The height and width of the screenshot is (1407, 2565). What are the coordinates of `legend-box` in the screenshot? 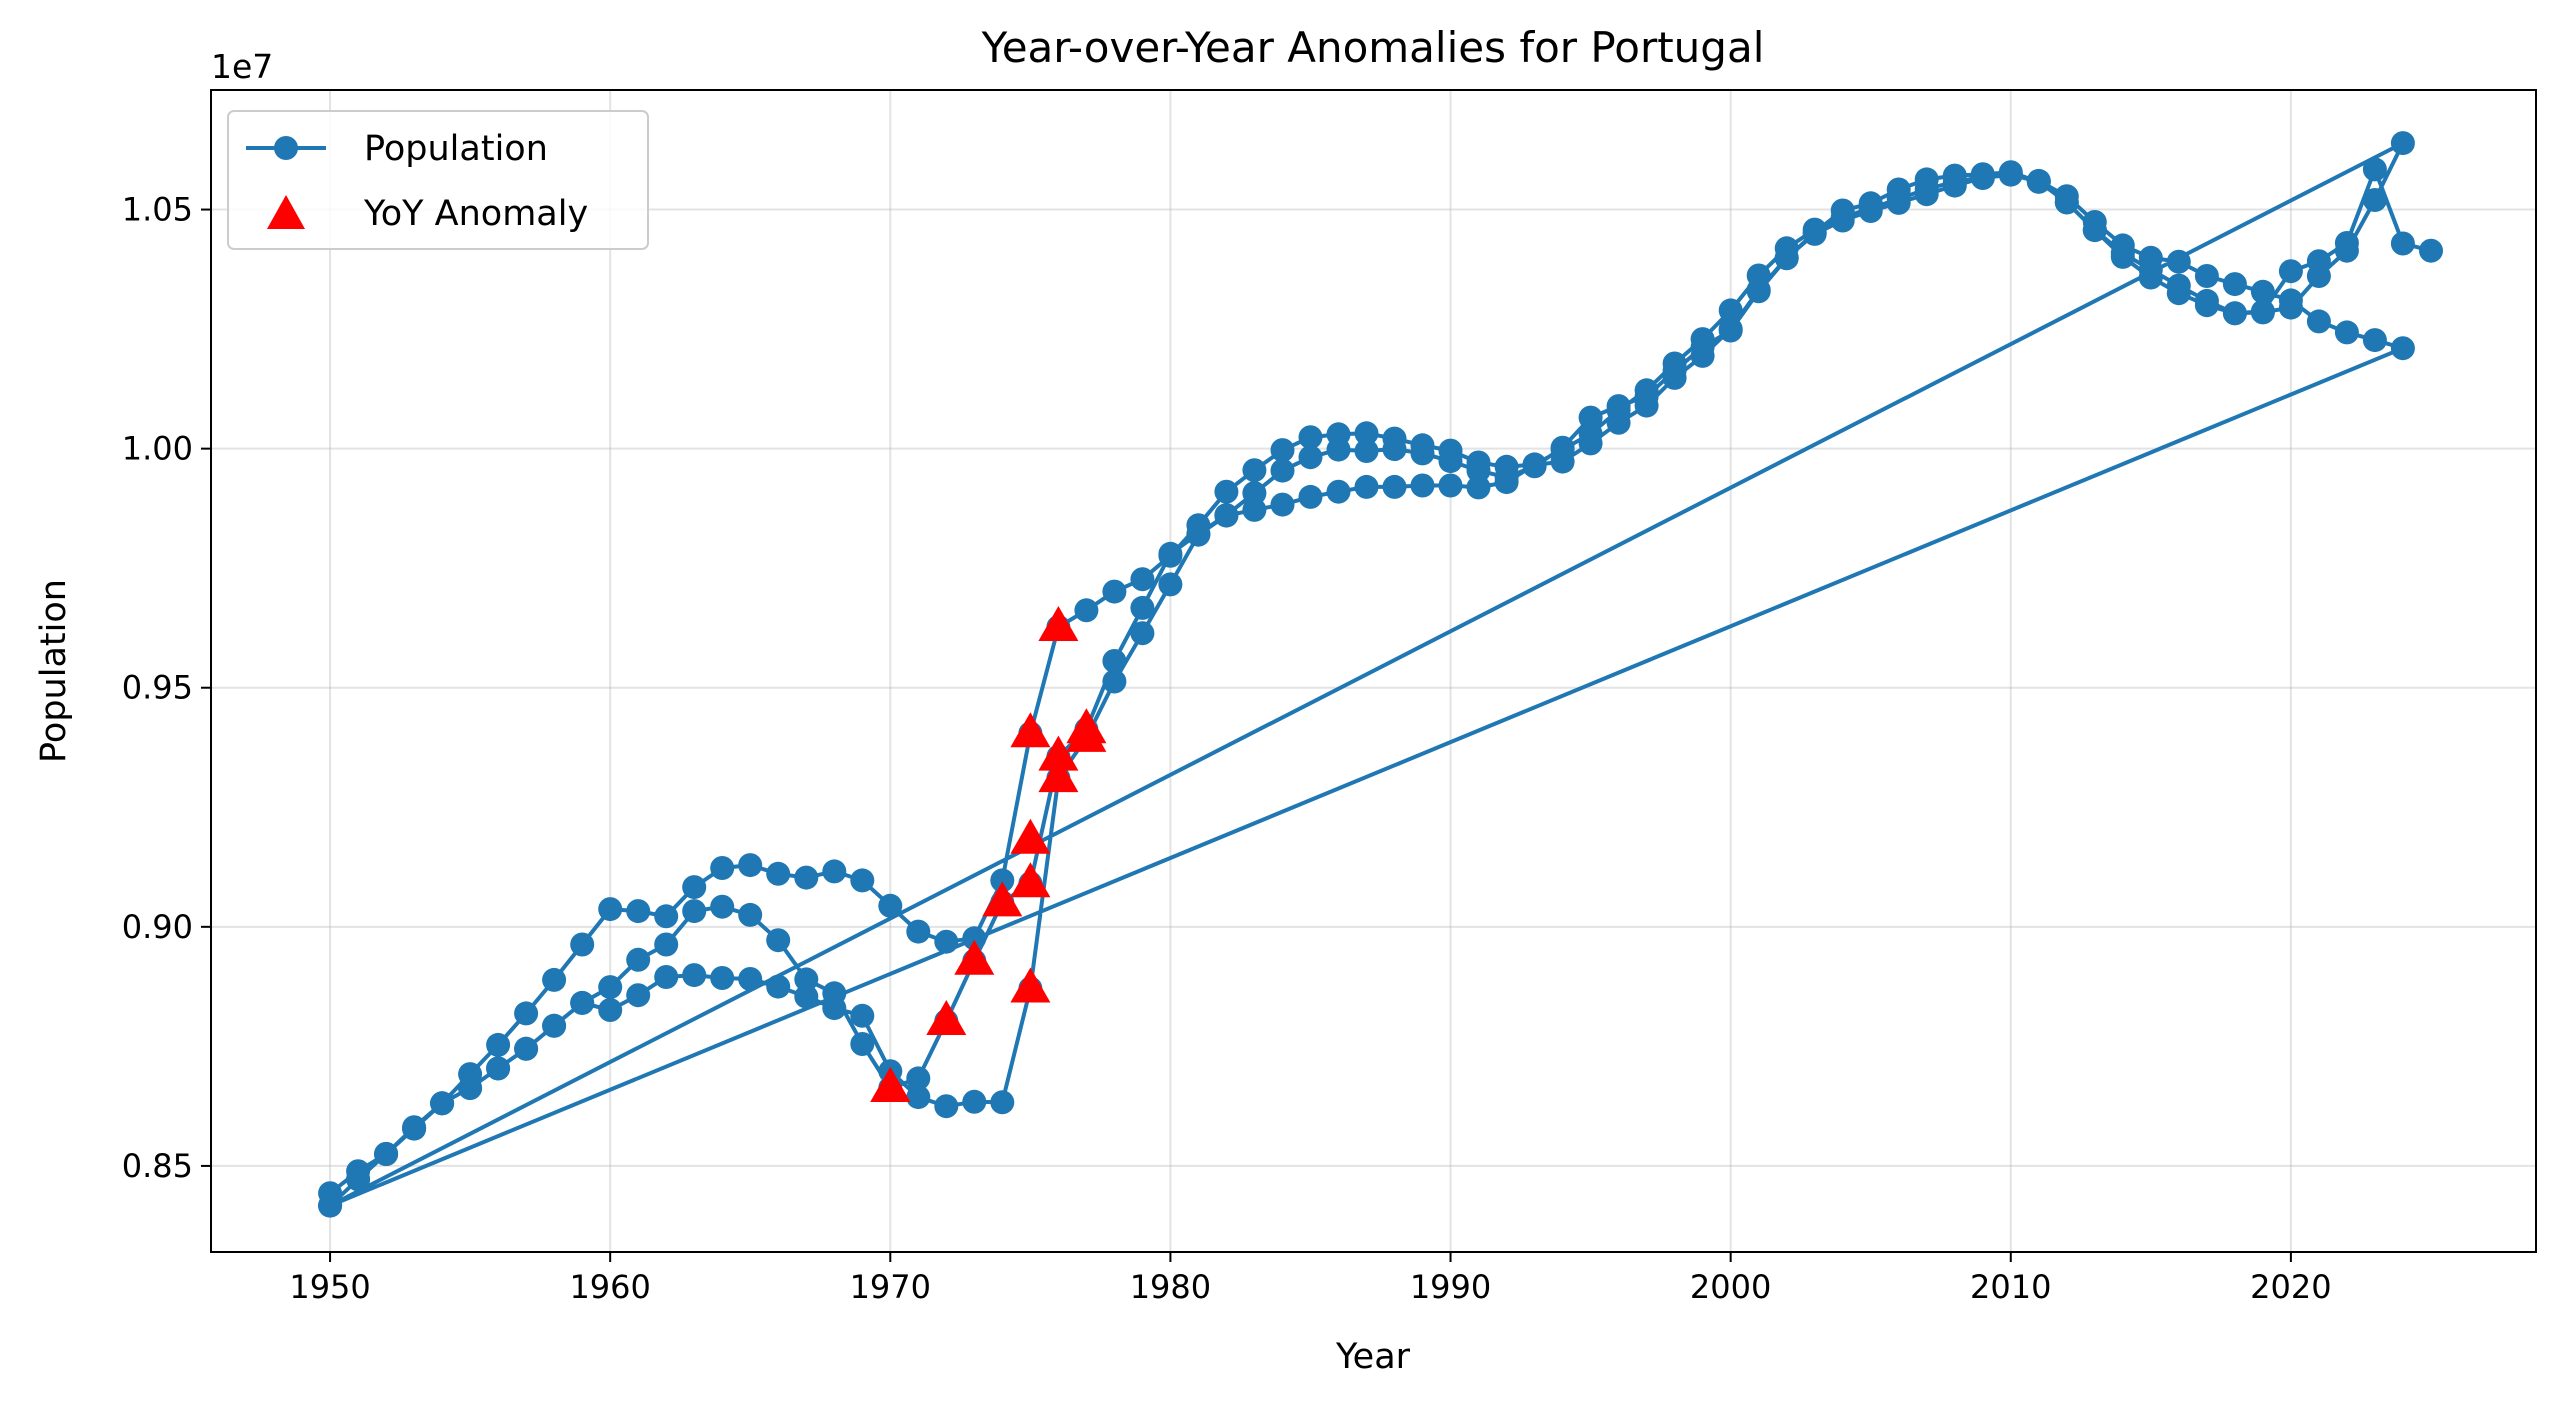 It's located at (438, 180).